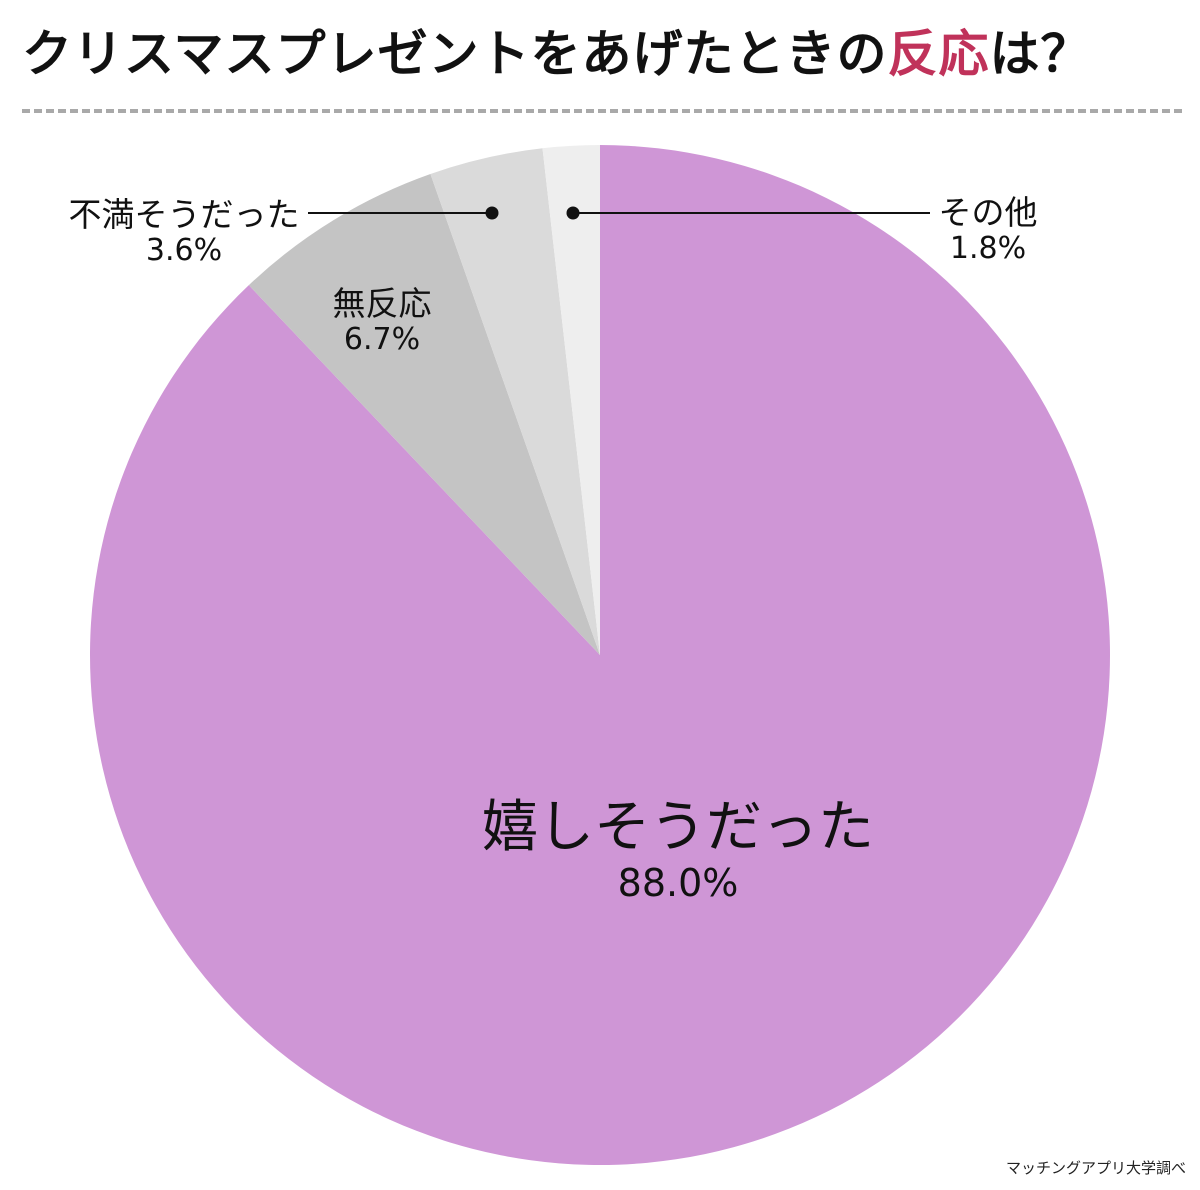 This screenshot has width=1200, height=1190. I want to click on slice-label-other: その他, so click(988, 212).